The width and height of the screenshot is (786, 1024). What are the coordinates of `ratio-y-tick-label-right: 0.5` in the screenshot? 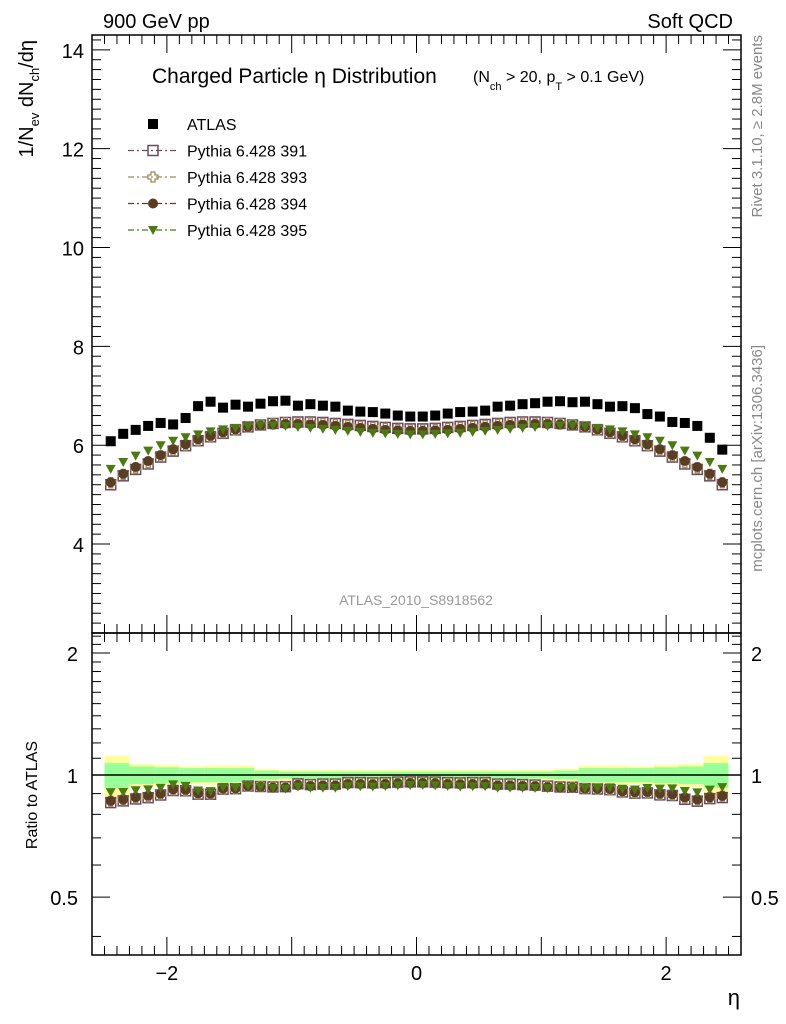 It's located at (765, 899).